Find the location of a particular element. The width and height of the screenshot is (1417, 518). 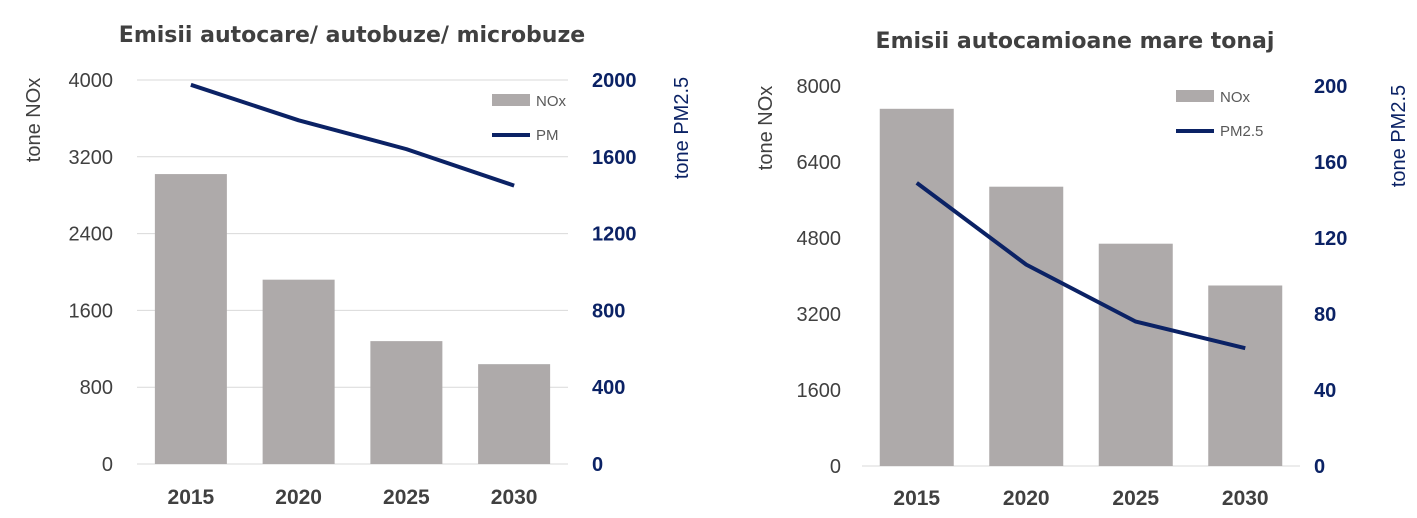

chart-1-y2-tick-label: 400 is located at coordinates (608, 388).